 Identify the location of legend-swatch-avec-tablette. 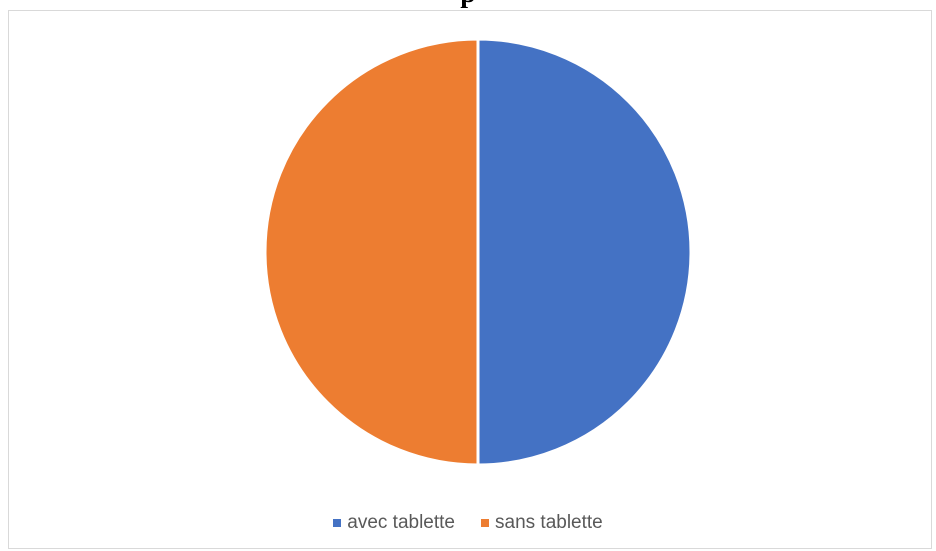
(337, 523).